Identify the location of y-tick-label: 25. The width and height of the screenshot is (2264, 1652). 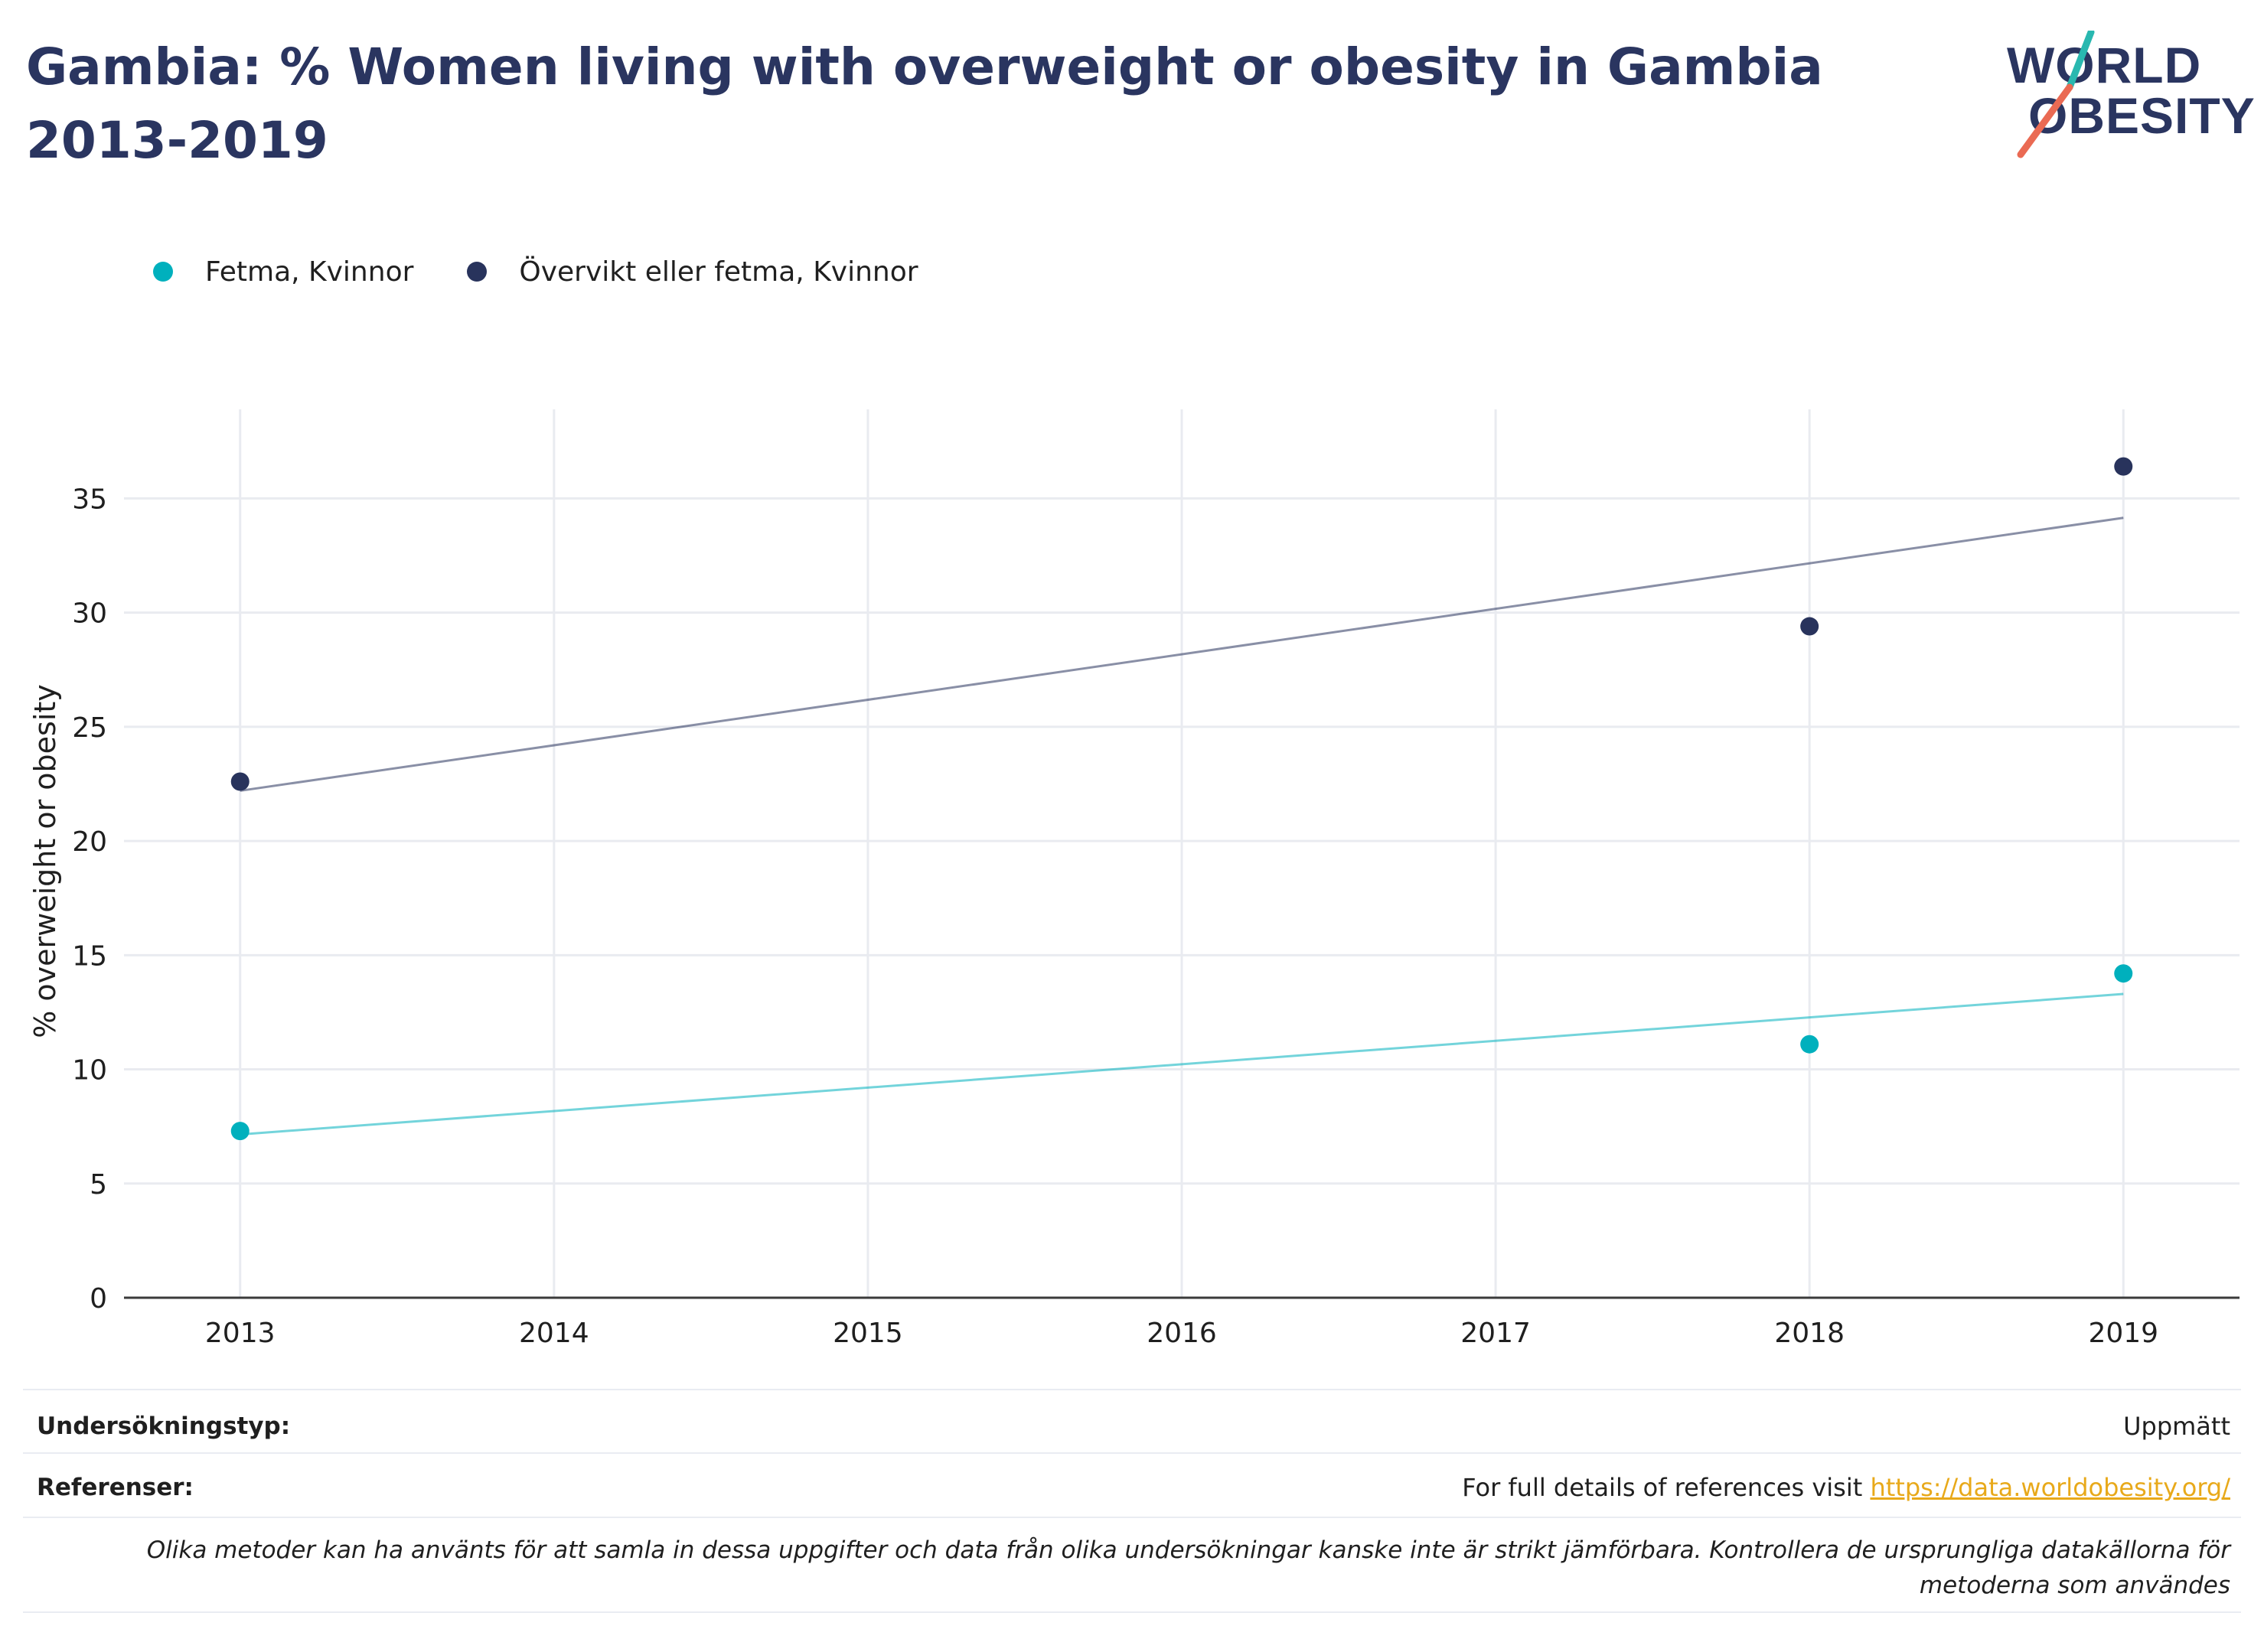
(89, 728).